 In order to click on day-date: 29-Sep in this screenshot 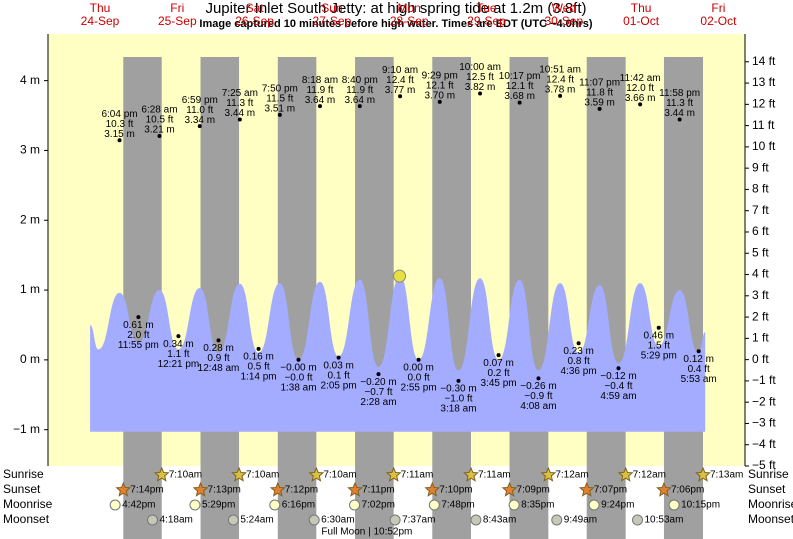, I will do `click(486, 21)`.